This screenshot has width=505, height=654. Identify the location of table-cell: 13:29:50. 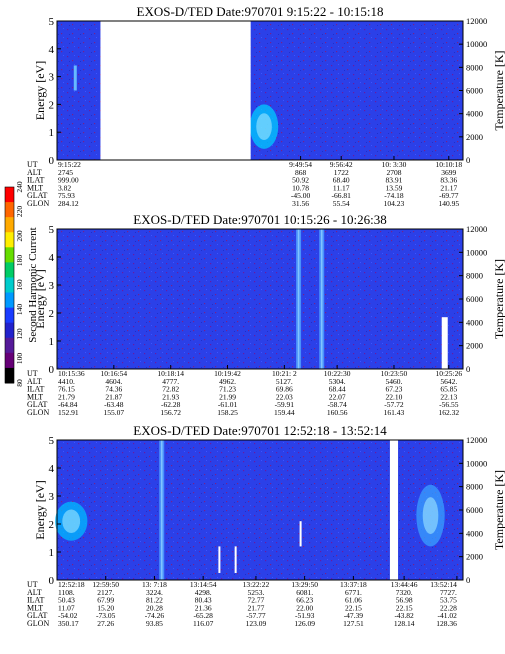
(304, 584).